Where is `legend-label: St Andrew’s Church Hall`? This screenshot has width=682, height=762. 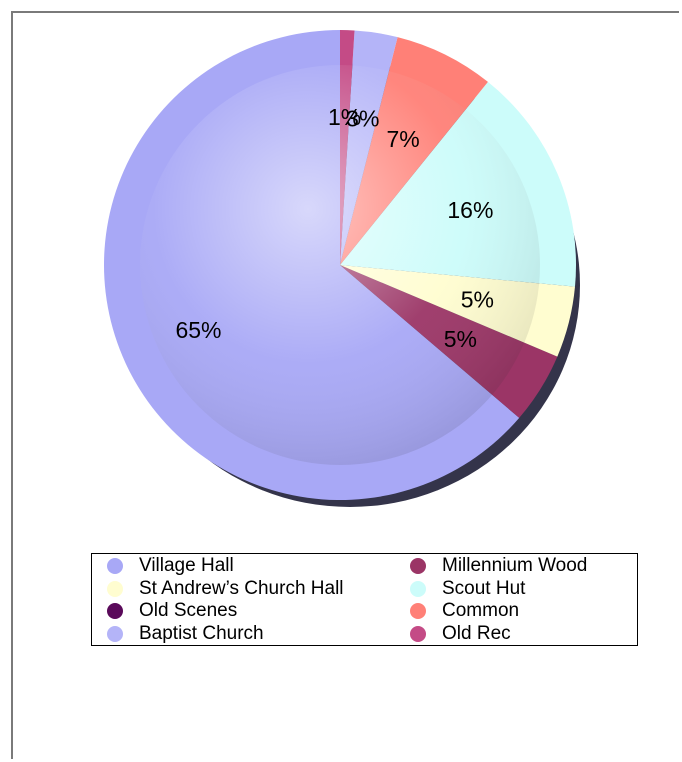 legend-label: St Andrew’s Church Hall is located at coordinates (241, 588).